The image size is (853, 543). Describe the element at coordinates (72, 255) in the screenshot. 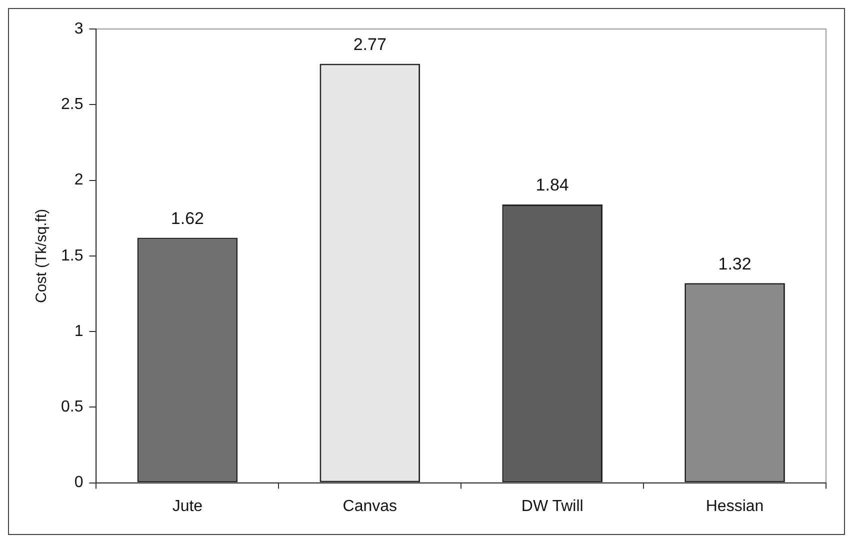

I see `y-tick-label: 1.5` at that location.